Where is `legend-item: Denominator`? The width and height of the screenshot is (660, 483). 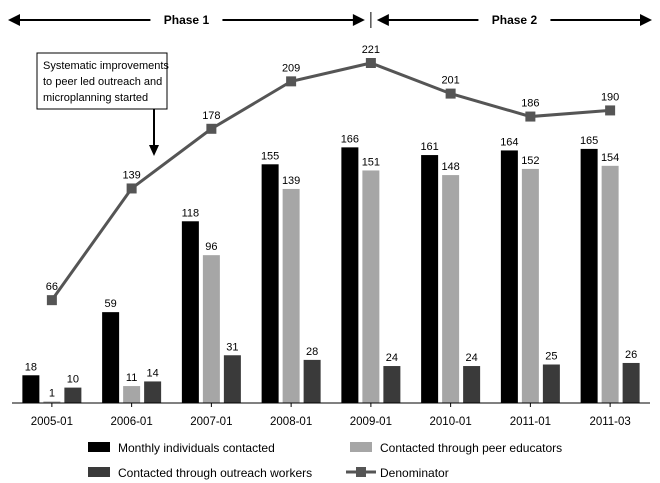 legend-item: Denominator is located at coordinates (397, 473).